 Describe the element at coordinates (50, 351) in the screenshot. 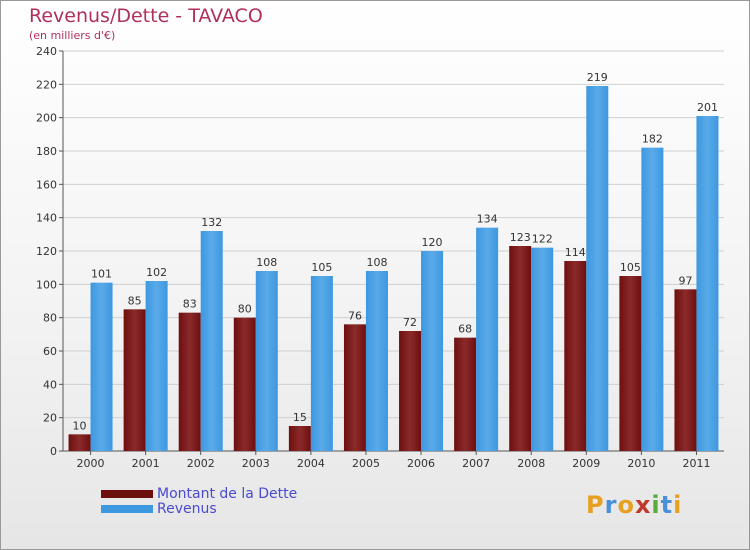

I see `y-tick-label: 60` at that location.